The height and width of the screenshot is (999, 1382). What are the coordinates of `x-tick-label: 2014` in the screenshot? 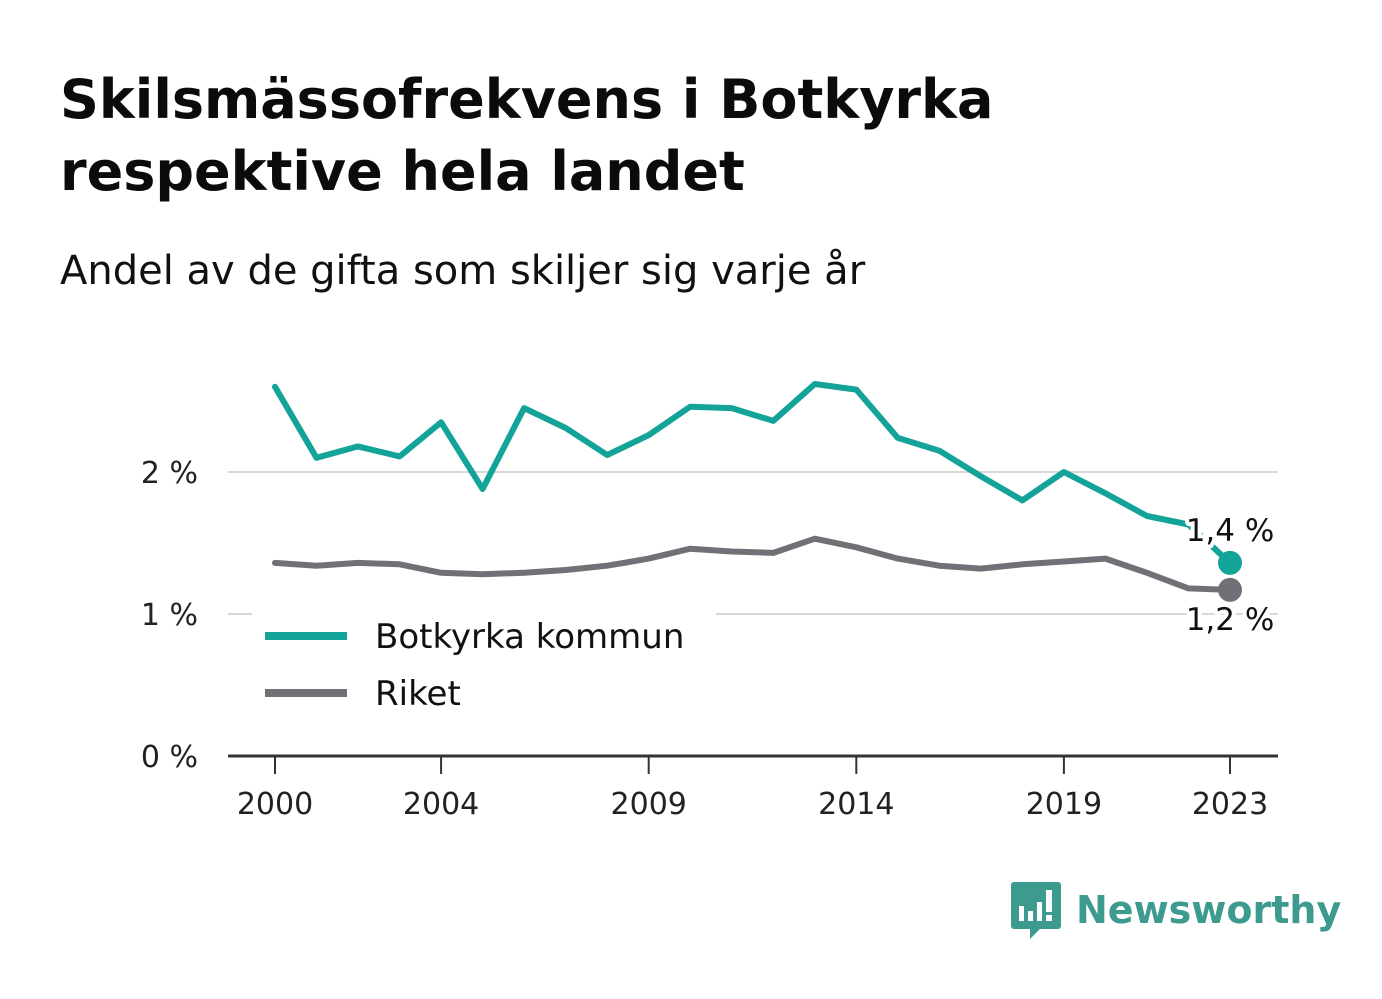 It's located at (856, 804).